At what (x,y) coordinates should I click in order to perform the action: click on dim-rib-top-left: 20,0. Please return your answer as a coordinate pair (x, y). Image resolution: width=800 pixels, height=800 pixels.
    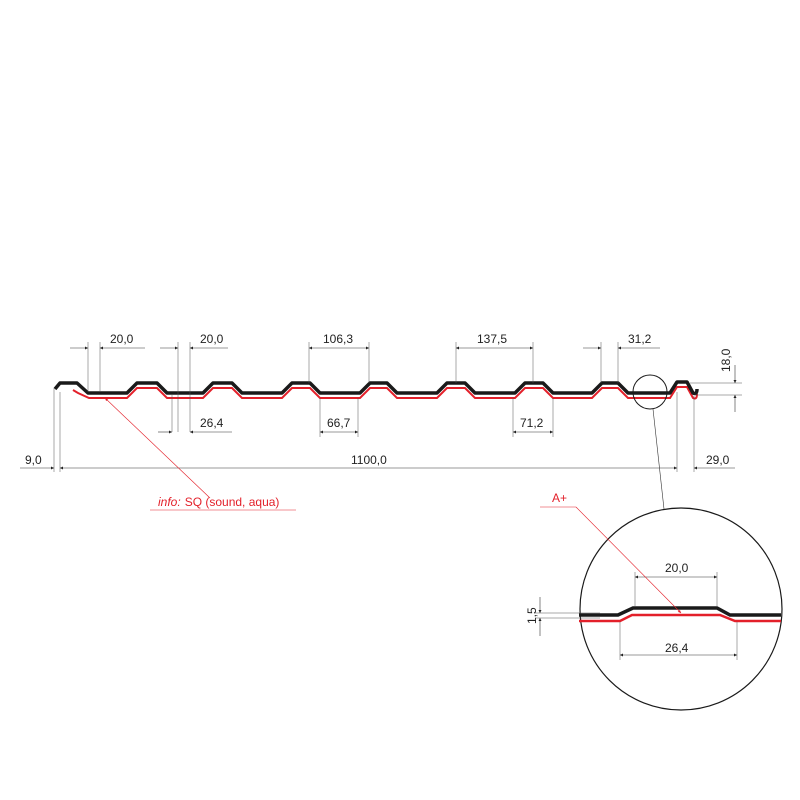
    Looking at the image, I should click on (107, 362).